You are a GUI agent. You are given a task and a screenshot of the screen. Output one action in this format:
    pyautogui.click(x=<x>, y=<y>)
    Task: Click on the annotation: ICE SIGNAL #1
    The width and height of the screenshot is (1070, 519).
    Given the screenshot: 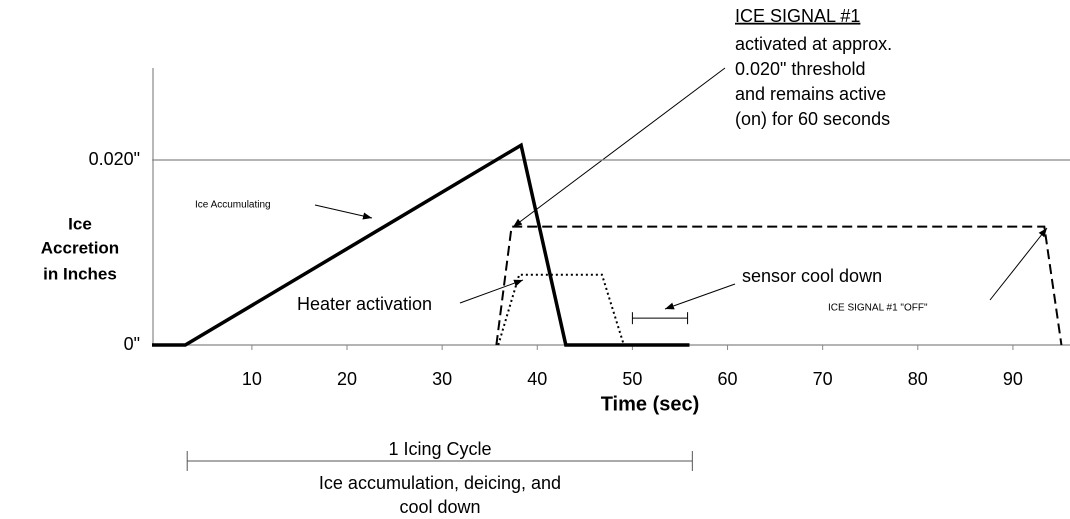 What is the action you would take?
    pyautogui.click(x=797, y=16)
    